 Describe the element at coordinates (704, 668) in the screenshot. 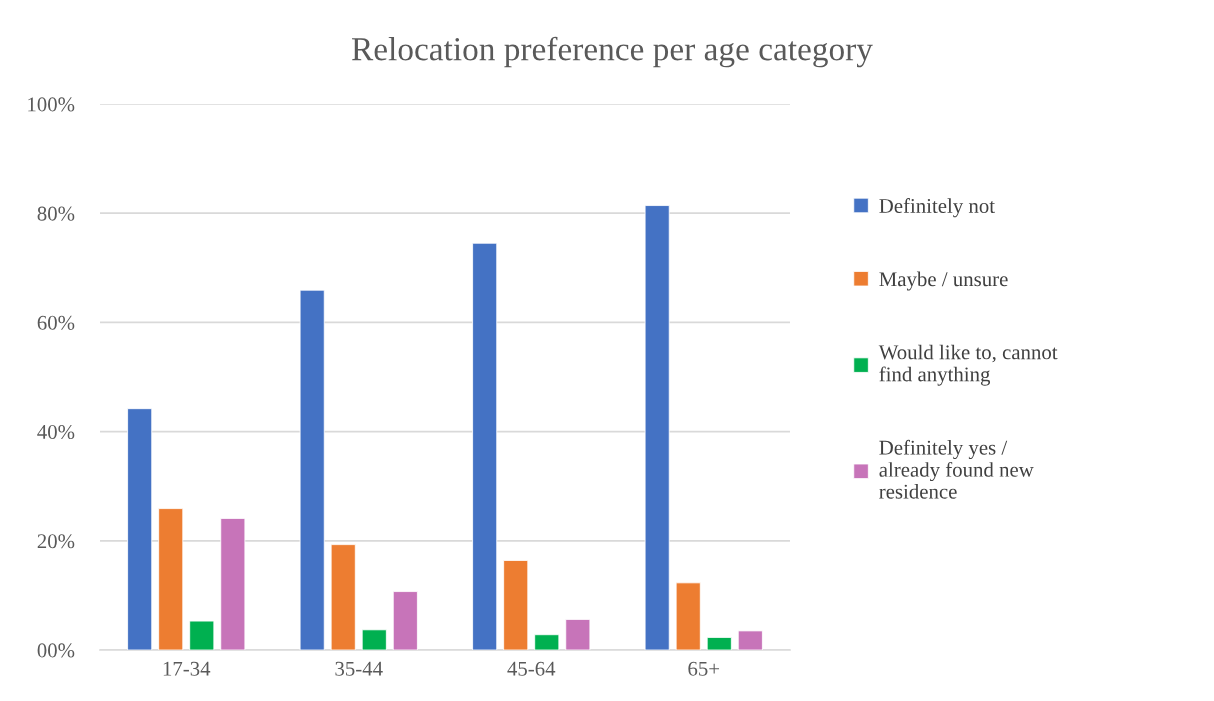

I see `x-tick-label: 65+` at that location.